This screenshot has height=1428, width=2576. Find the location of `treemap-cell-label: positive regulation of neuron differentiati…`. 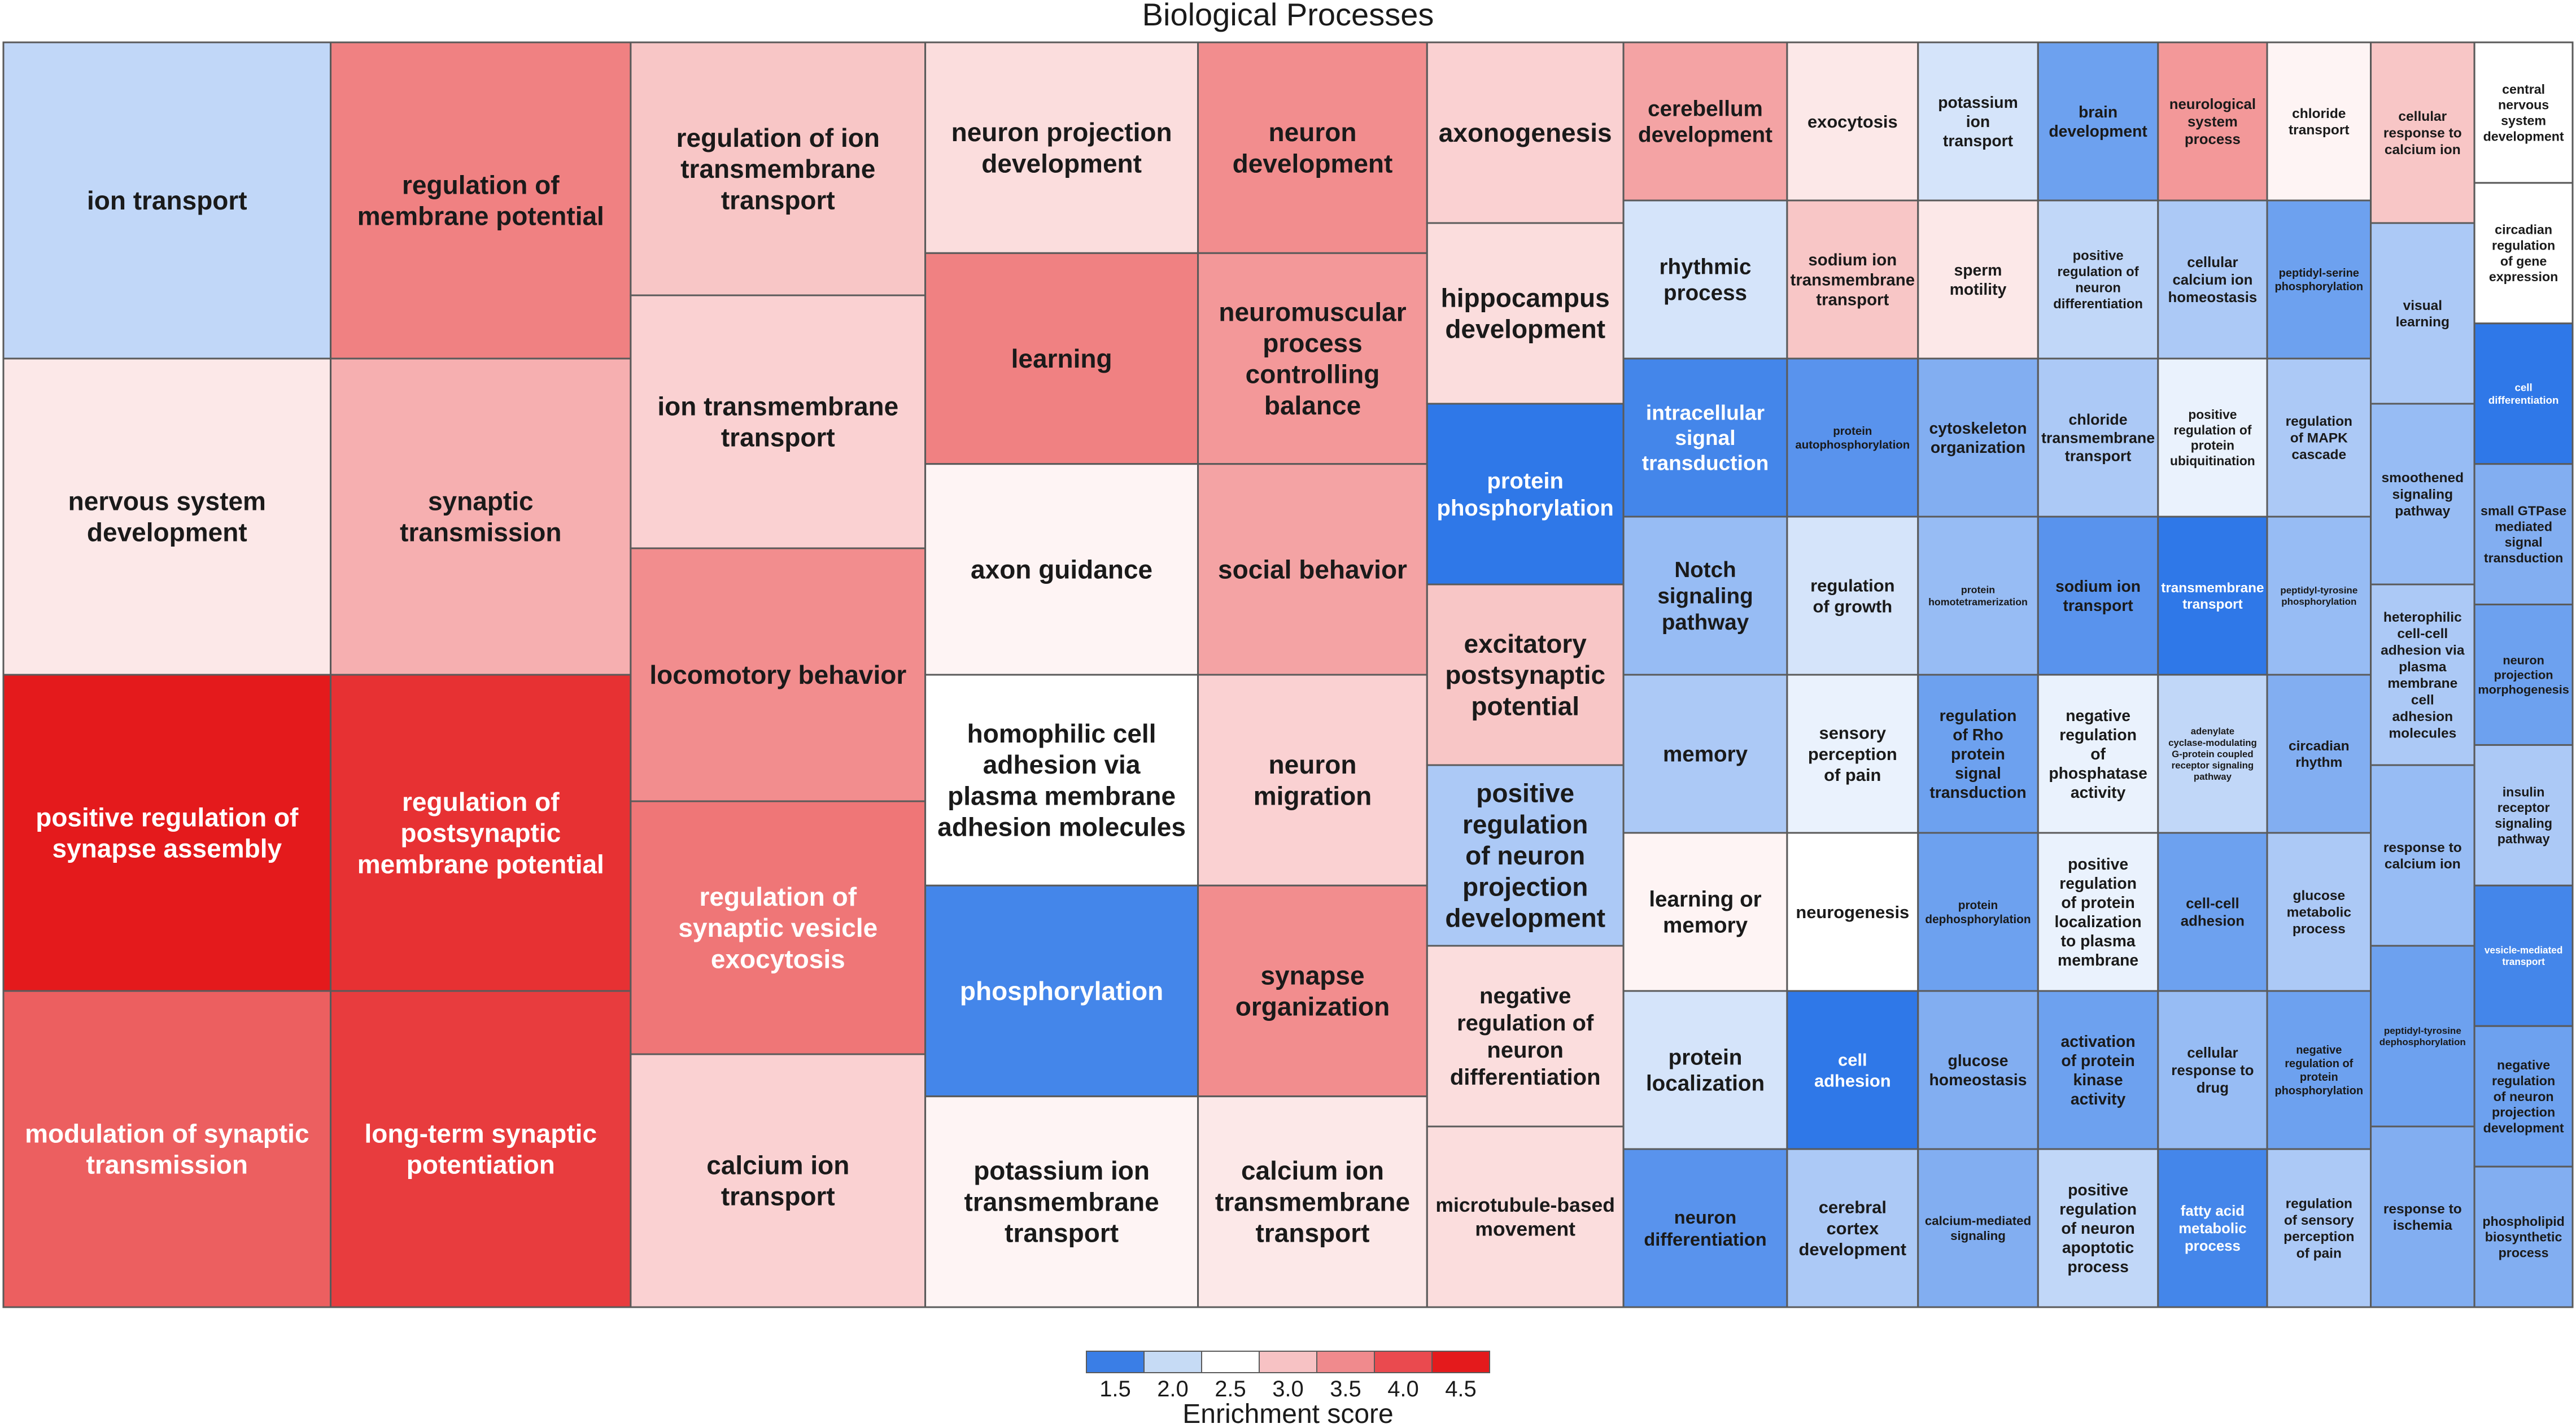

treemap-cell-label: positive regulation of neuron differentiati… is located at coordinates (2098, 280).